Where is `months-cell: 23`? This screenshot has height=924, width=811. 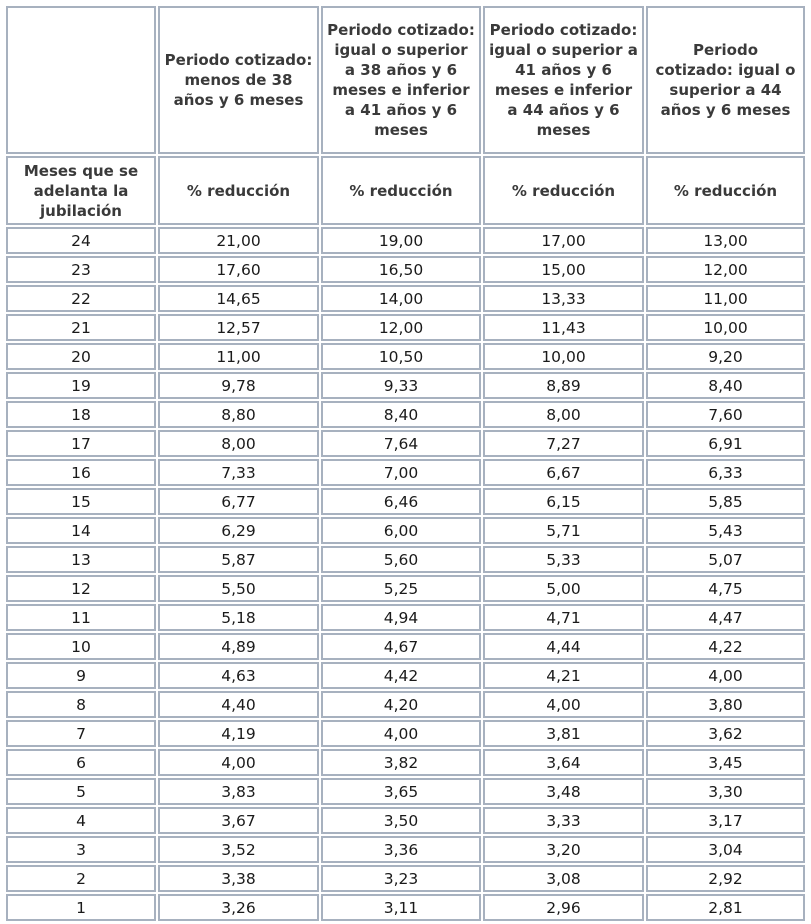
months-cell: 23 is located at coordinates (81, 269).